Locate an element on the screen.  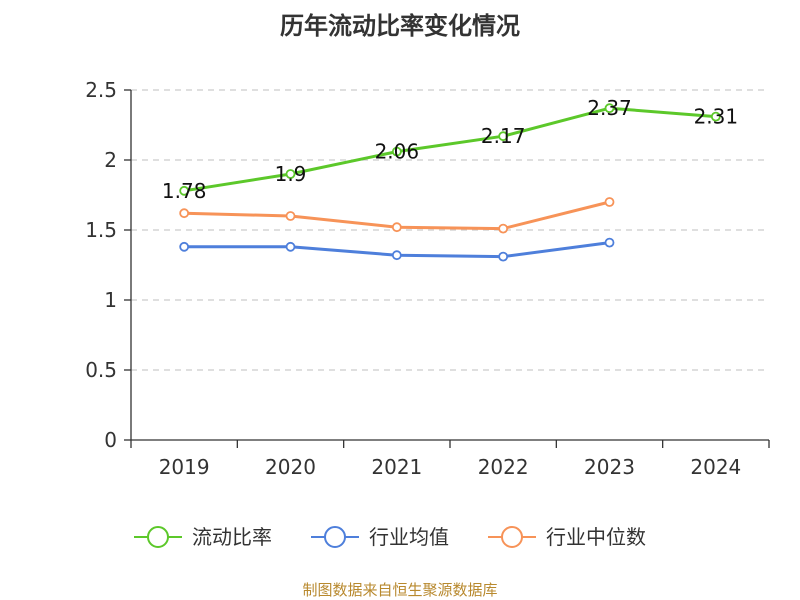
source-note: 制图数据来自恒生聚源数据库 is located at coordinates (400, 590).